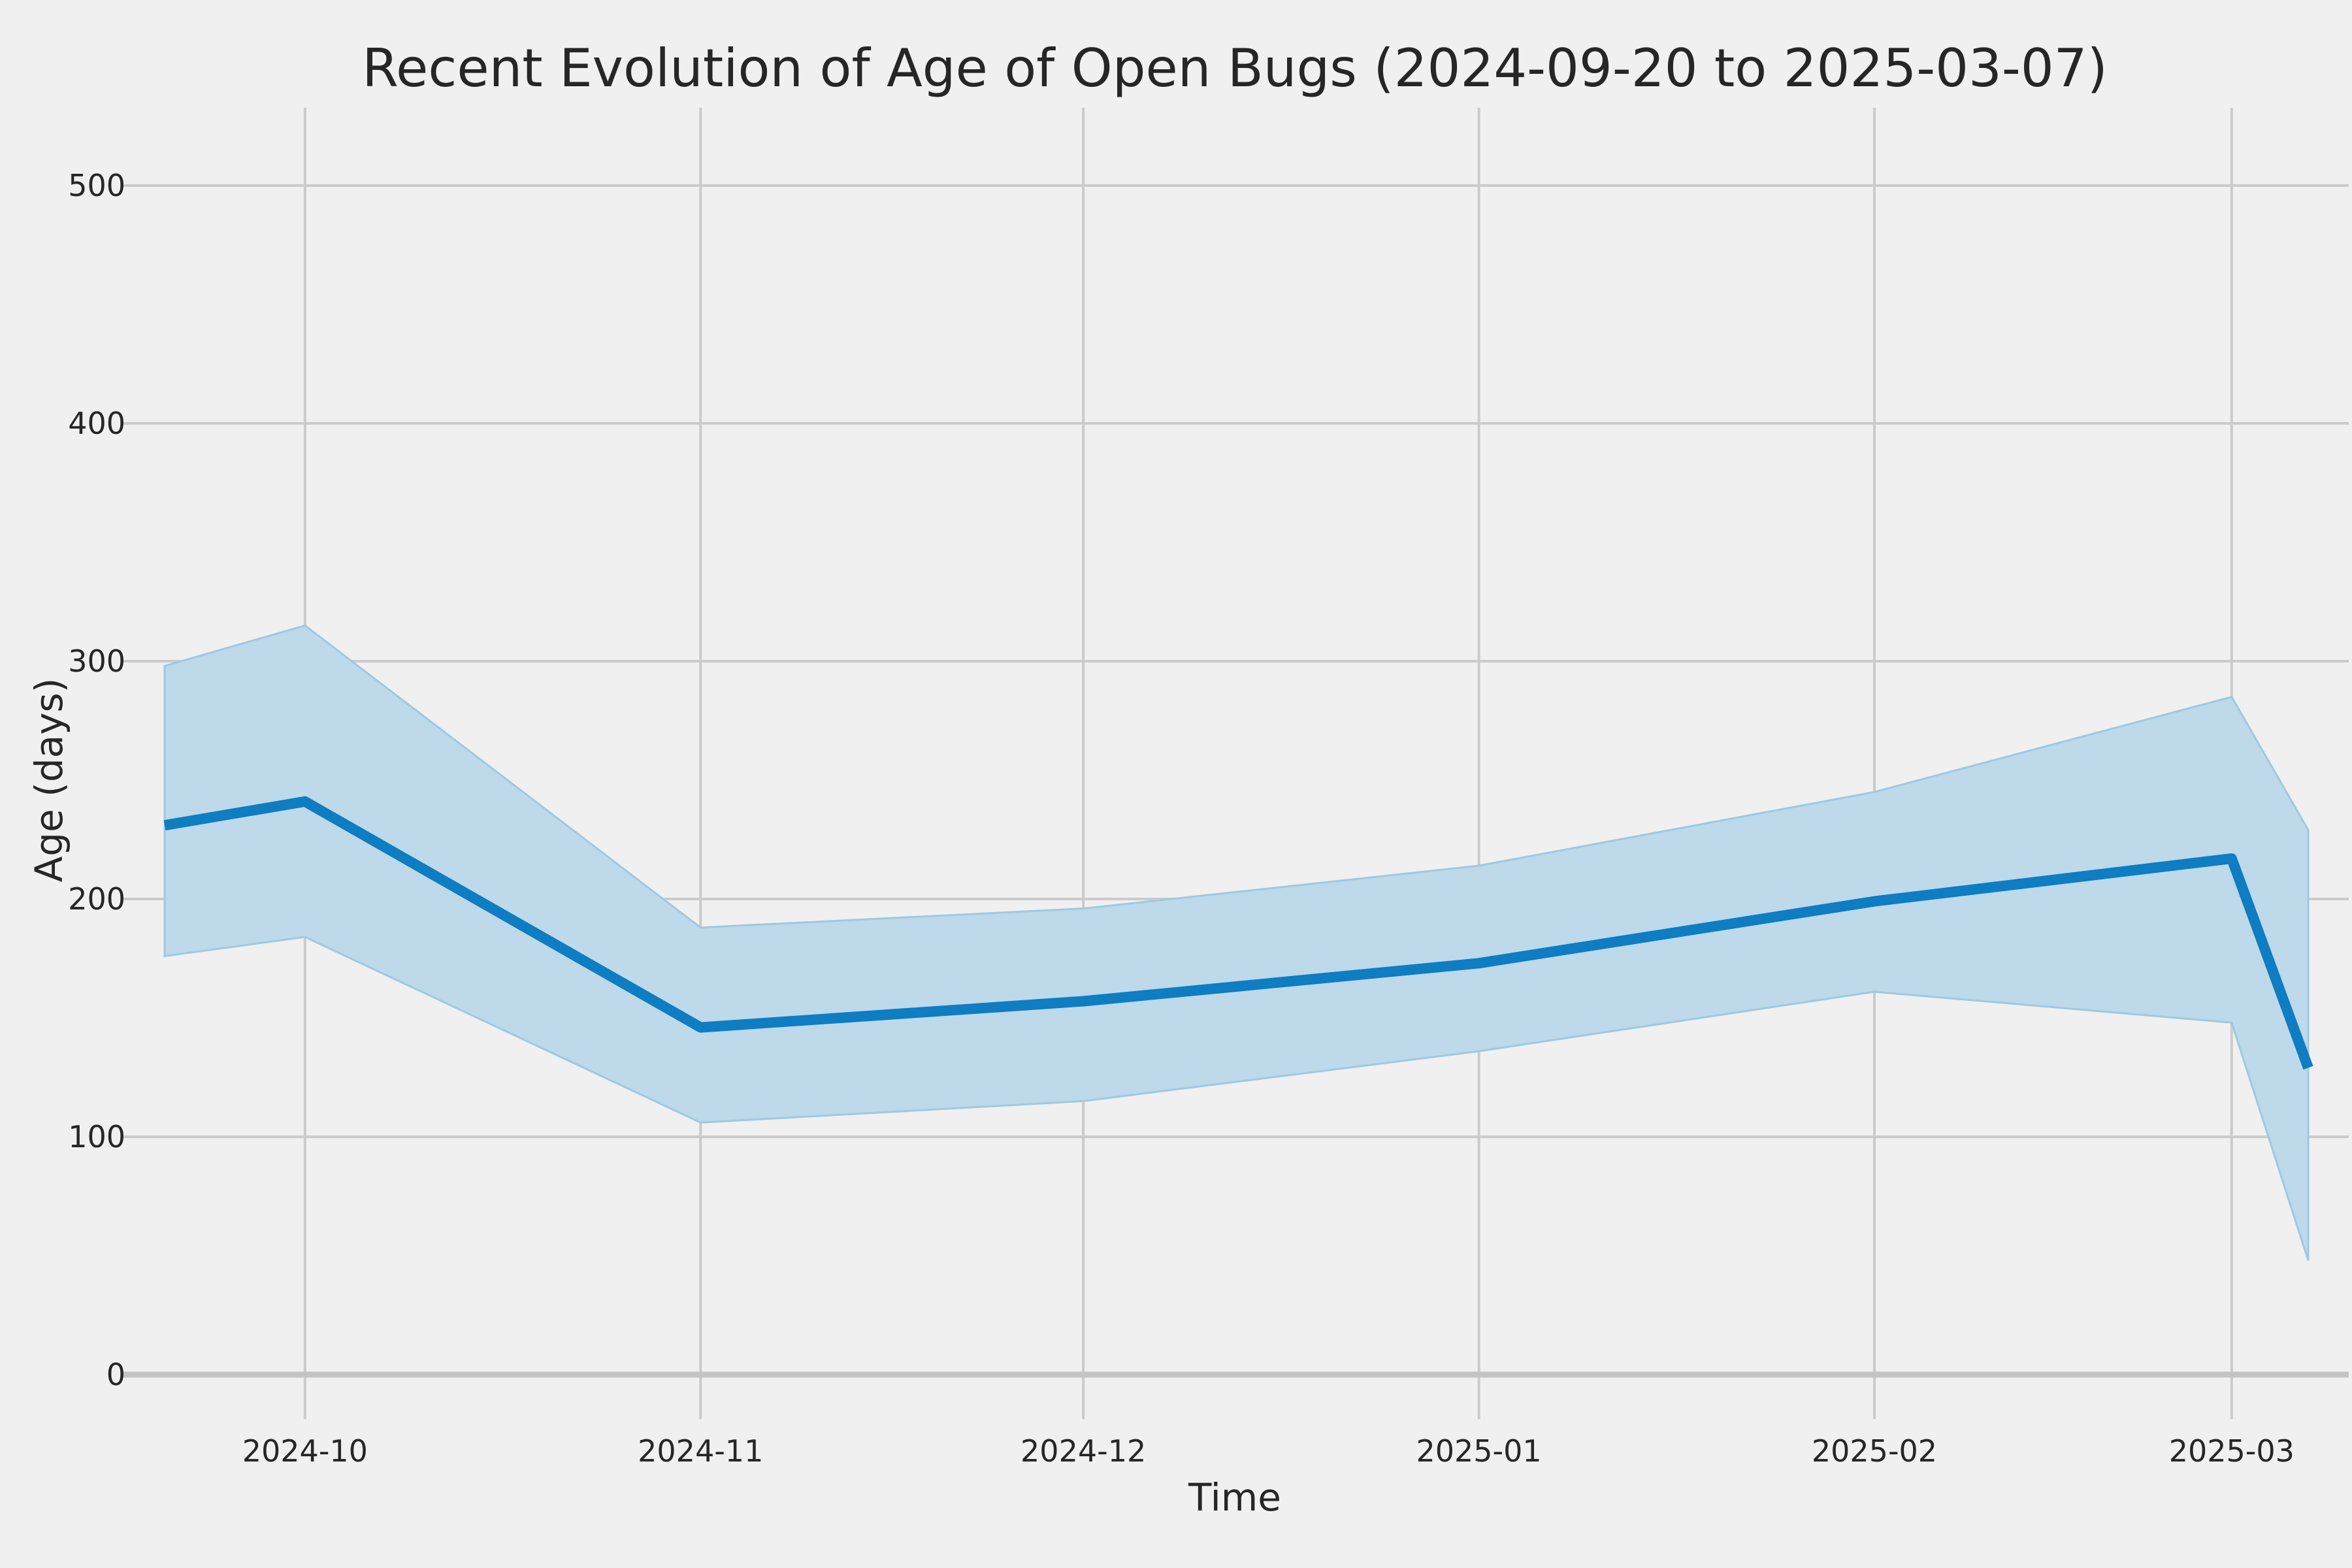 The height and width of the screenshot is (1568, 2352). What do you see at coordinates (96, 423) in the screenshot?
I see `y-tick-label: 400` at bounding box center [96, 423].